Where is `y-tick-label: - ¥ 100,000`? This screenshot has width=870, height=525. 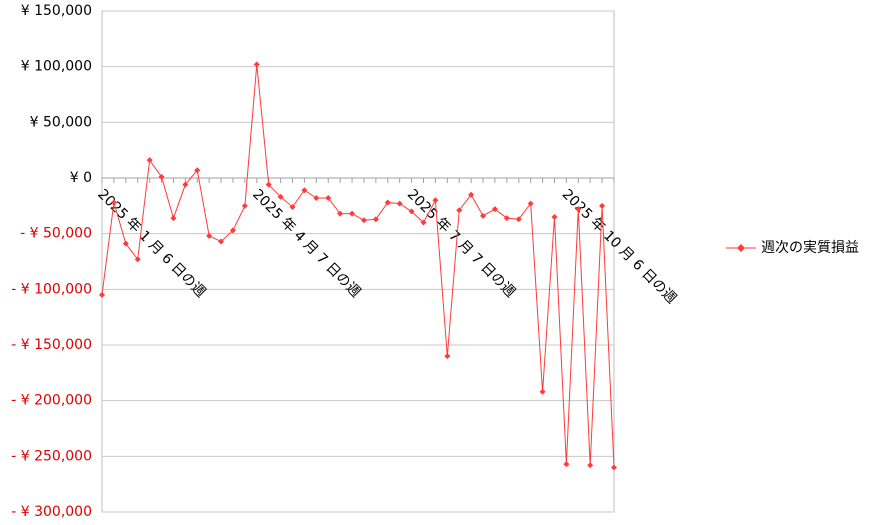 y-tick-label: - ¥ 100,000 is located at coordinates (51, 289).